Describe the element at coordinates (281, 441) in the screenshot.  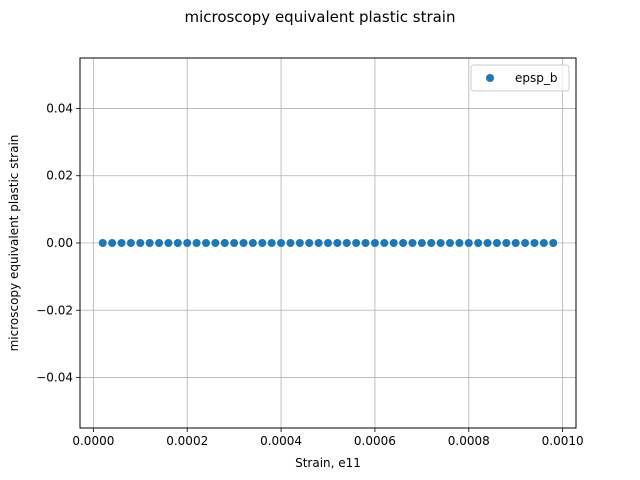
I see `x-tick-label: 0.0004` at that location.